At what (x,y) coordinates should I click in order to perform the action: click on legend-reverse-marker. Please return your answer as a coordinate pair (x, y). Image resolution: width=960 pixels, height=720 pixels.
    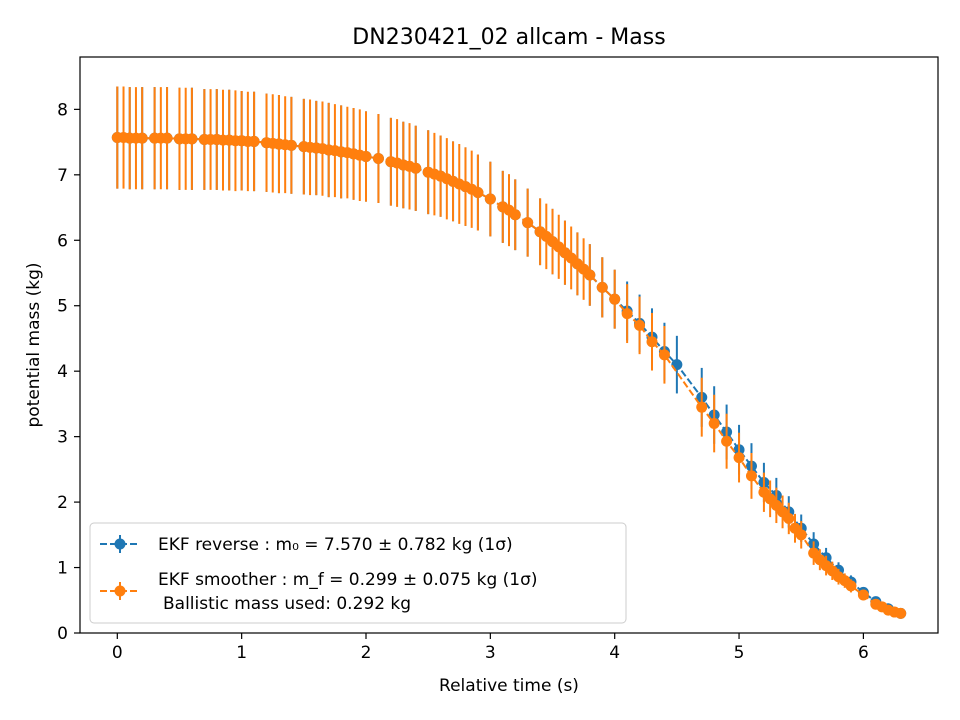
    Looking at the image, I should click on (120, 544).